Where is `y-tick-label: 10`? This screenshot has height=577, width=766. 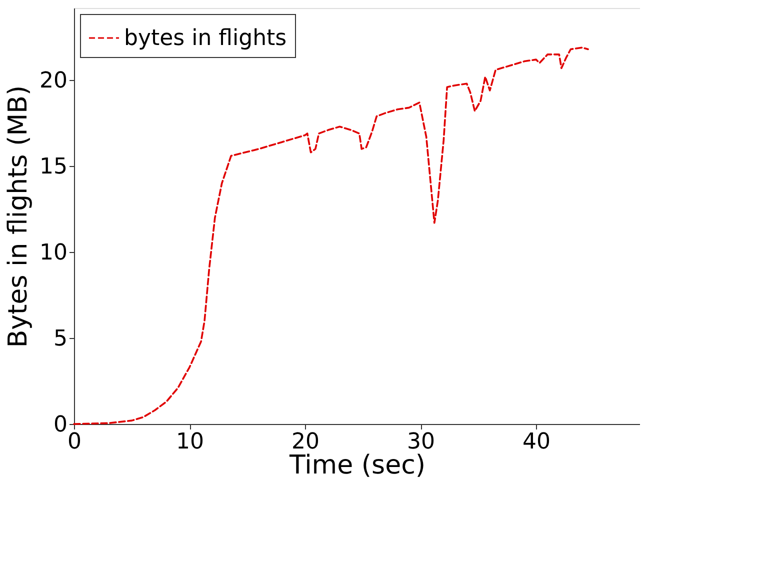
y-tick-label: 10 is located at coordinates (54, 253).